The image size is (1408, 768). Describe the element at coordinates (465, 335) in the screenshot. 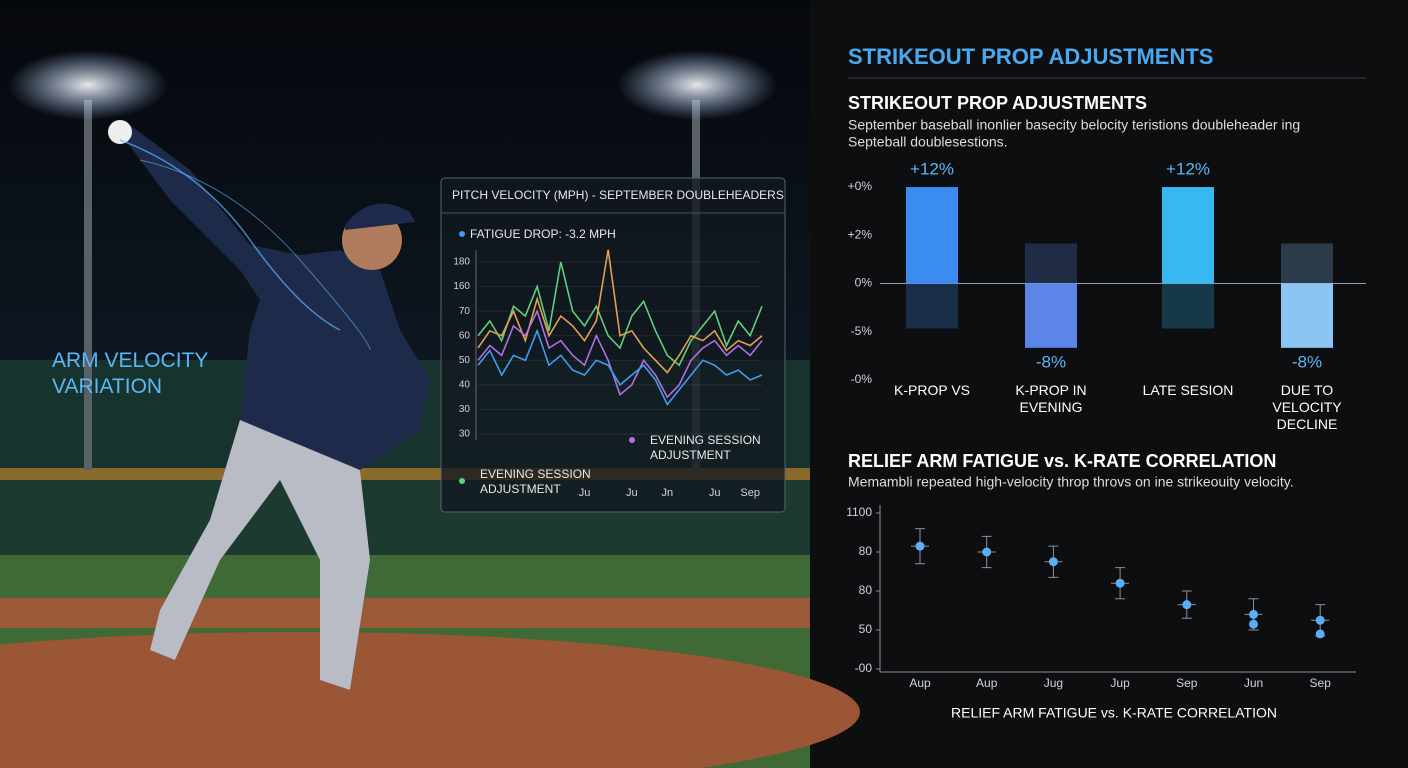

I see `y-tick-label: 60` at that location.